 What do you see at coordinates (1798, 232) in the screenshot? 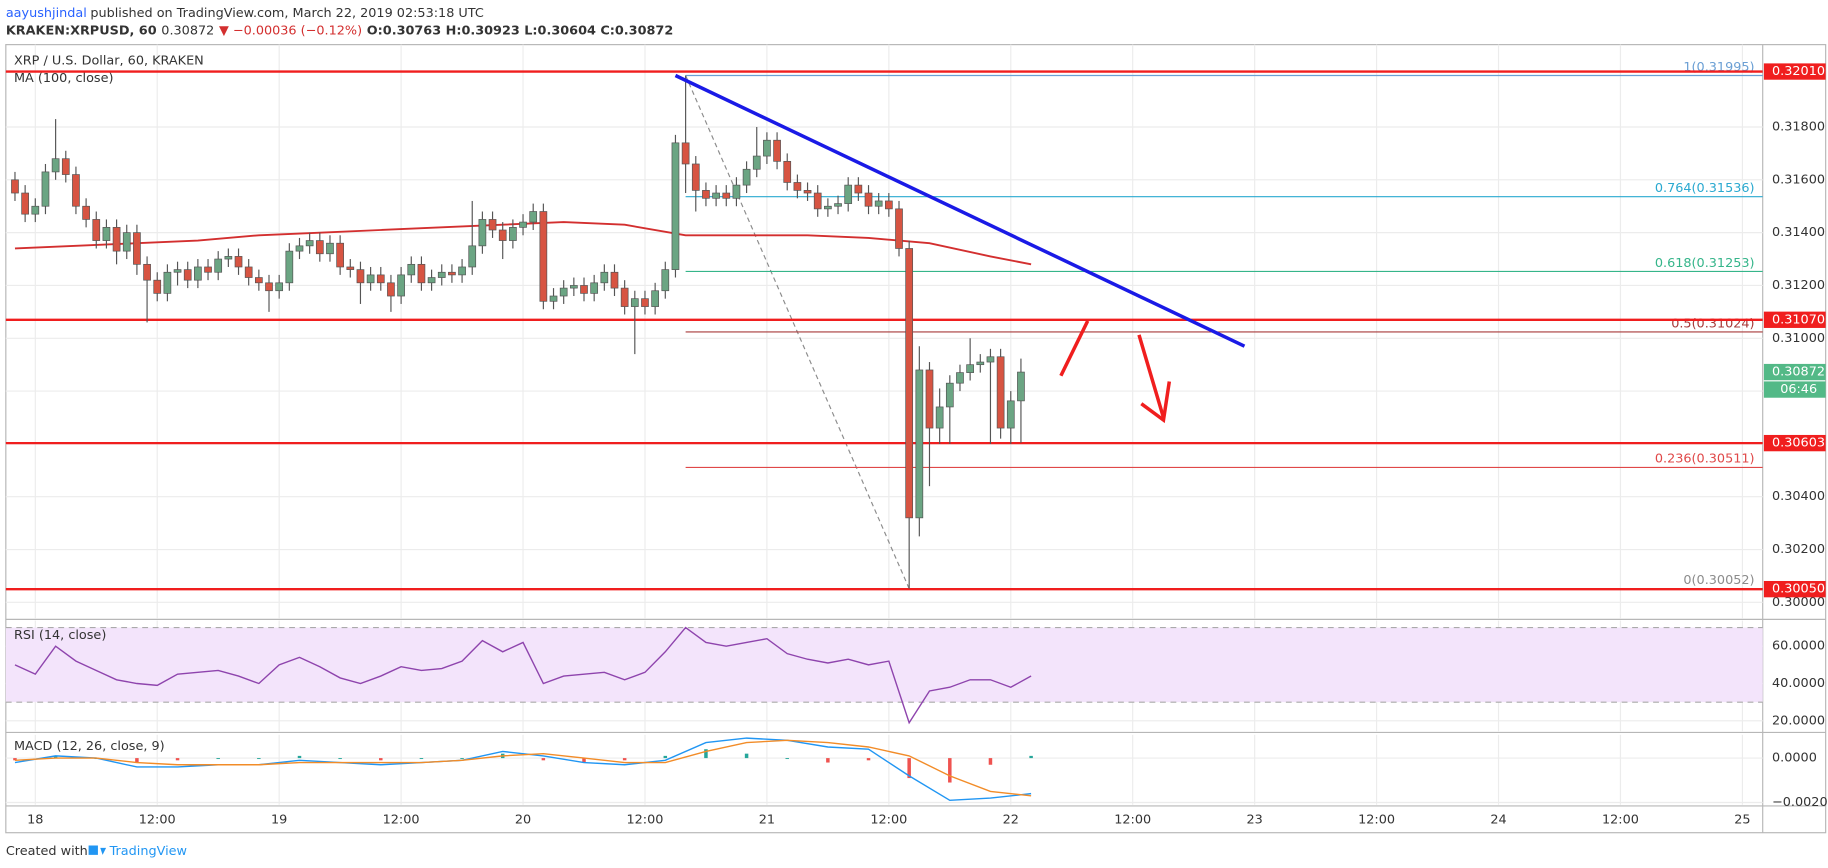
I see `y-tick-label: 0.31400` at bounding box center [1798, 232].